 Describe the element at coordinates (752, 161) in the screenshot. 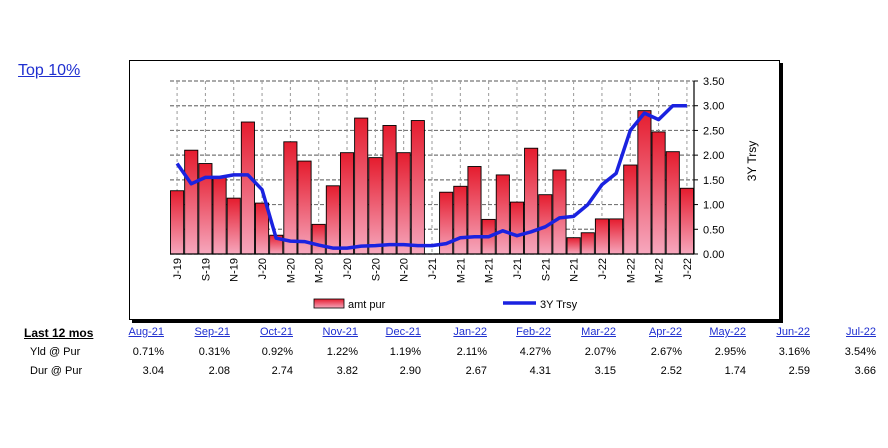

I see `y-axis-title: 3Y Trsy` at that location.